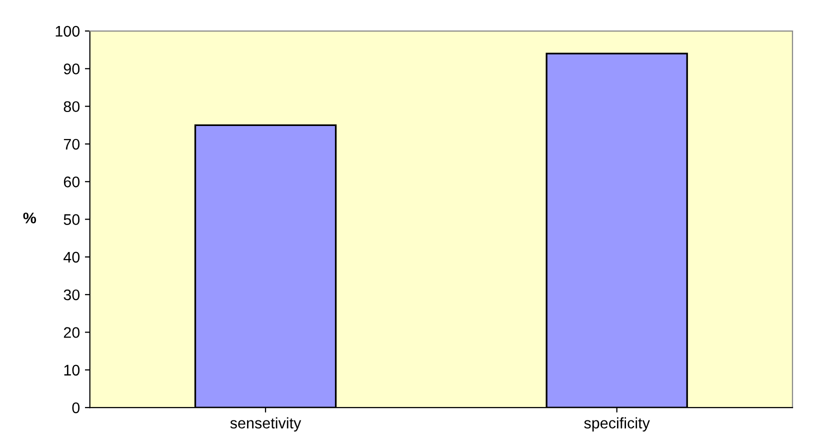  I want to click on y-tick-label: 50, so click(72, 219).